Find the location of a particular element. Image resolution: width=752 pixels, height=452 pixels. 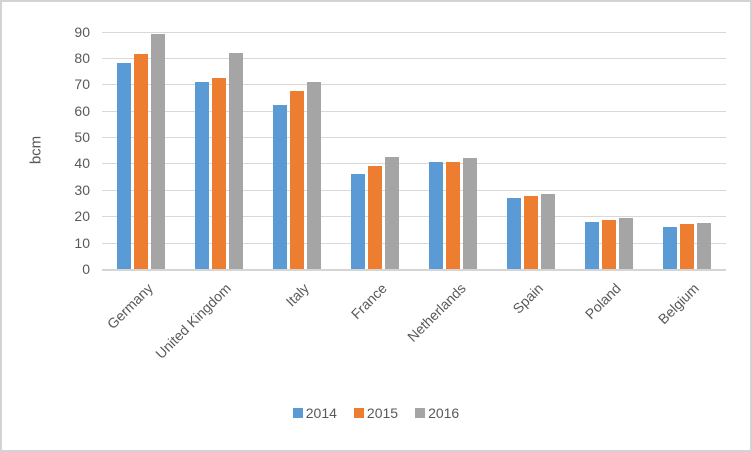

bar-2014-united-kingdom is located at coordinates (202, 175).